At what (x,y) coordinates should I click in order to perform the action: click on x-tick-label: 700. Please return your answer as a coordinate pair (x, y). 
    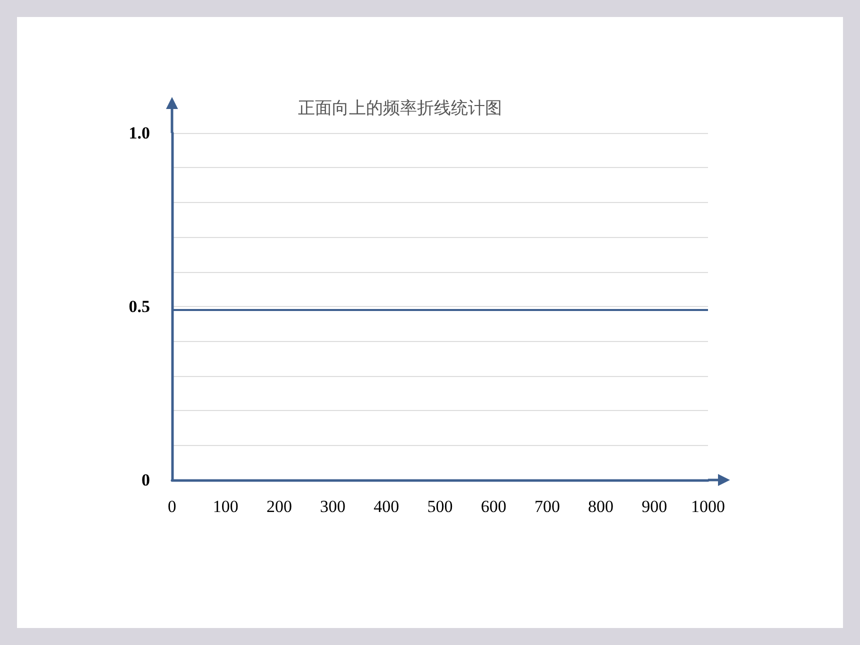
    Looking at the image, I should click on (547, 506).